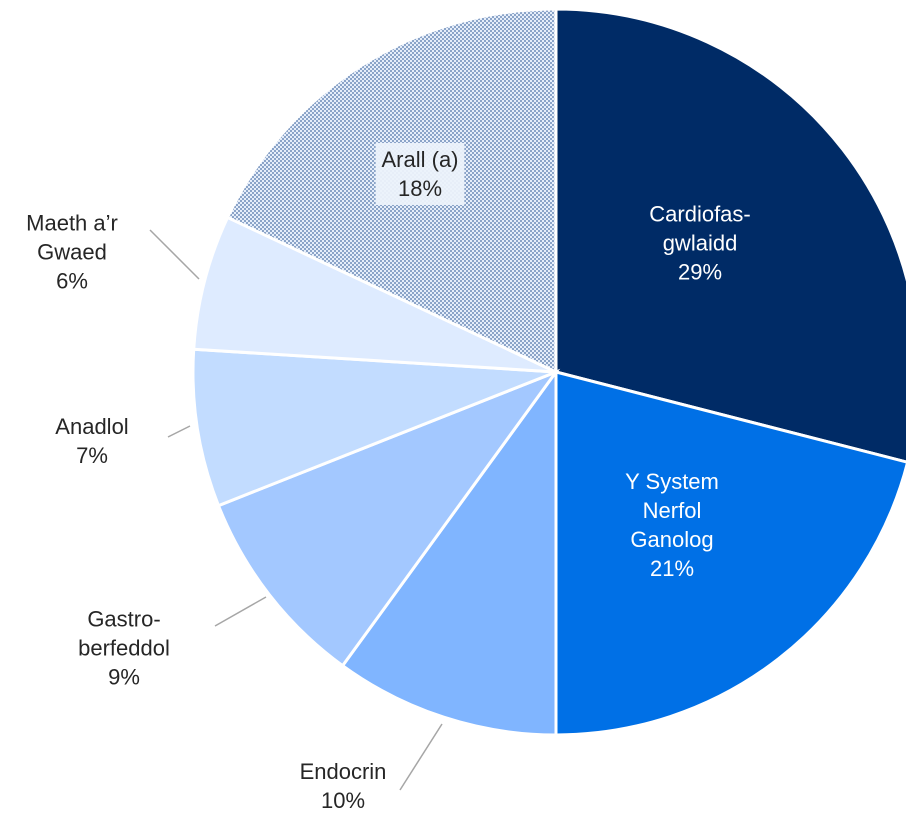 This screenshot has width=906, height=831. I want to click on category-label: Cardiofas- gwlaidd, so click(700, 228).